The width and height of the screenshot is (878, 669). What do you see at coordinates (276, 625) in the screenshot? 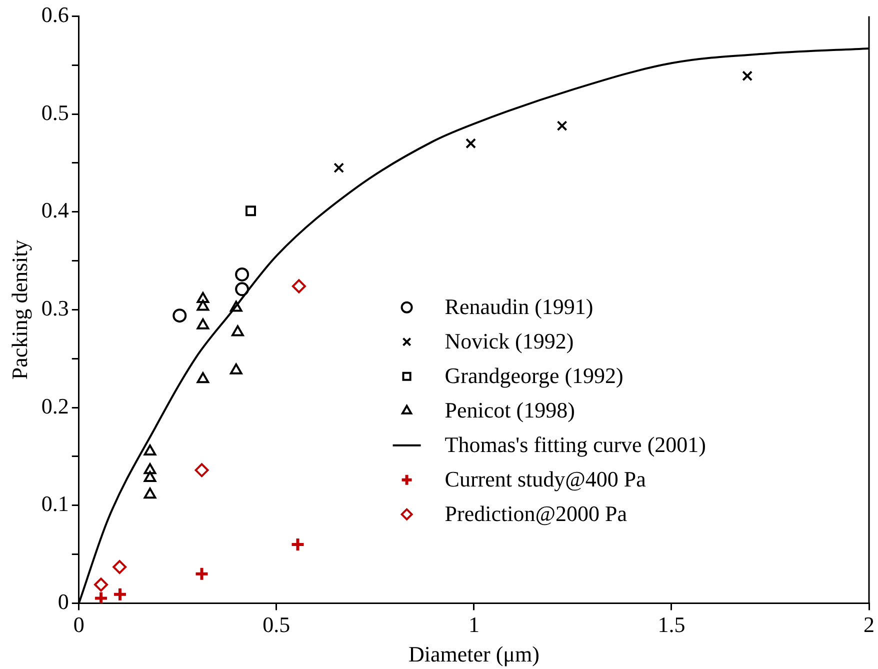
I see `x-tick-label: 0.5` at bounding box center [276, 625].